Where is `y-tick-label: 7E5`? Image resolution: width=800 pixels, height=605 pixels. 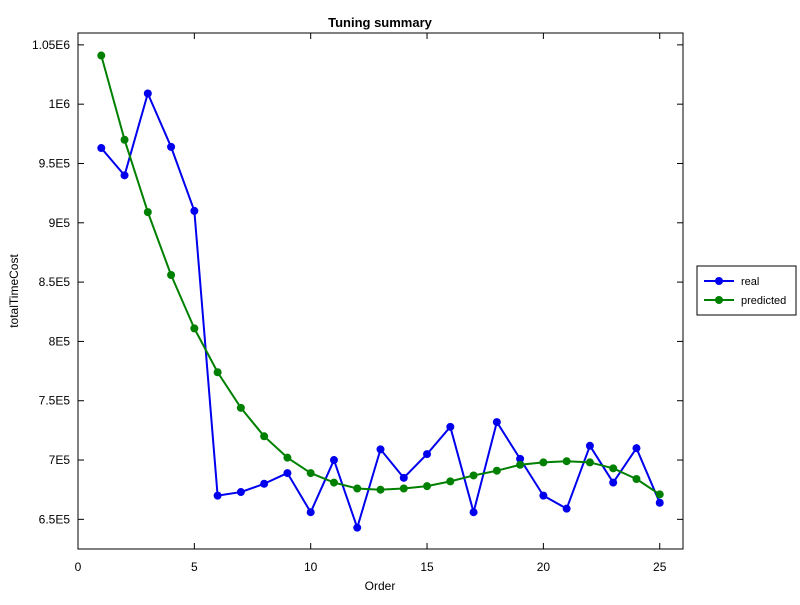
y-tick-label: 7E5 is located at coordinates (60, 460).